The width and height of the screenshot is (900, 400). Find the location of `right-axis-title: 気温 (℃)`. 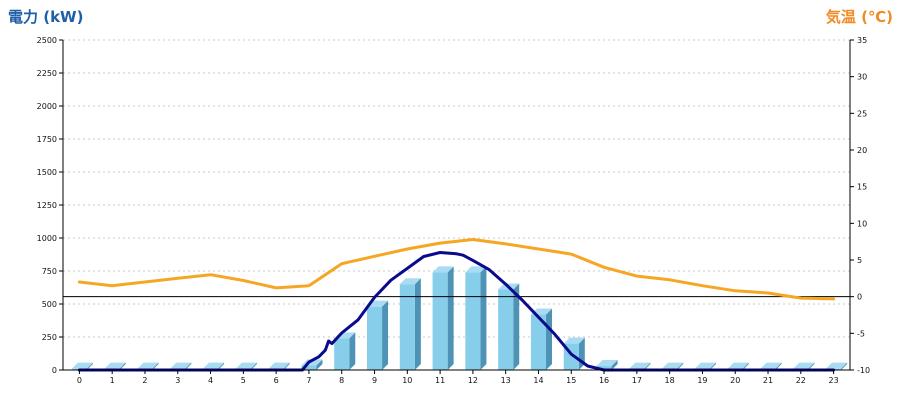

right-axis-title: 気温 (℃) is located at coordinates (859, 17).